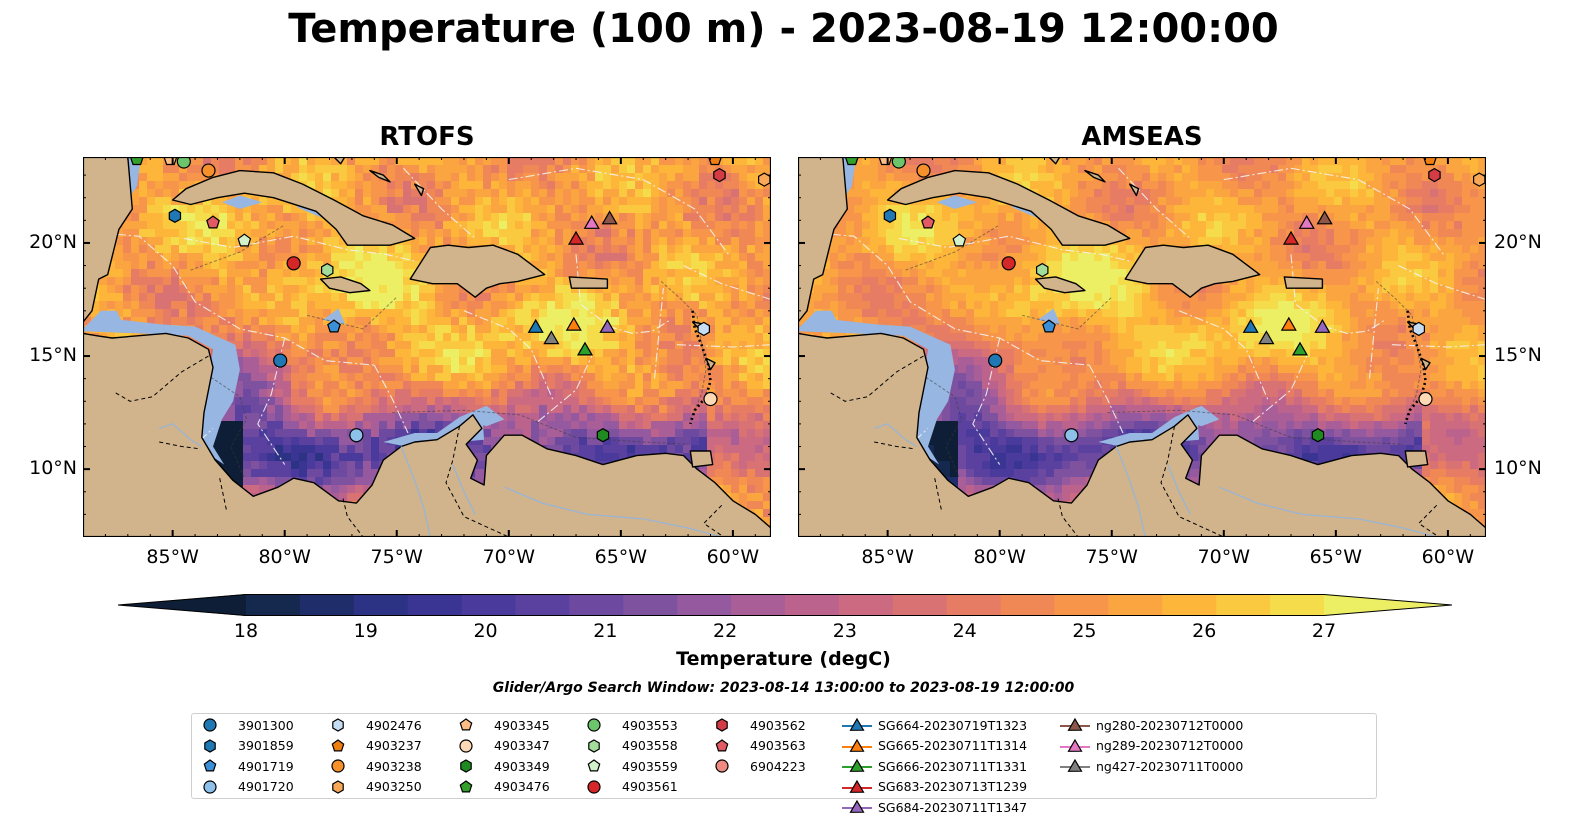 Image resolution: width=1577 pixels, height=827 pixels. What do you see at coordinates (284, 557) in the screenshot?
I see `lon-tick-label: 80°W` at bounding box center [284, 557].